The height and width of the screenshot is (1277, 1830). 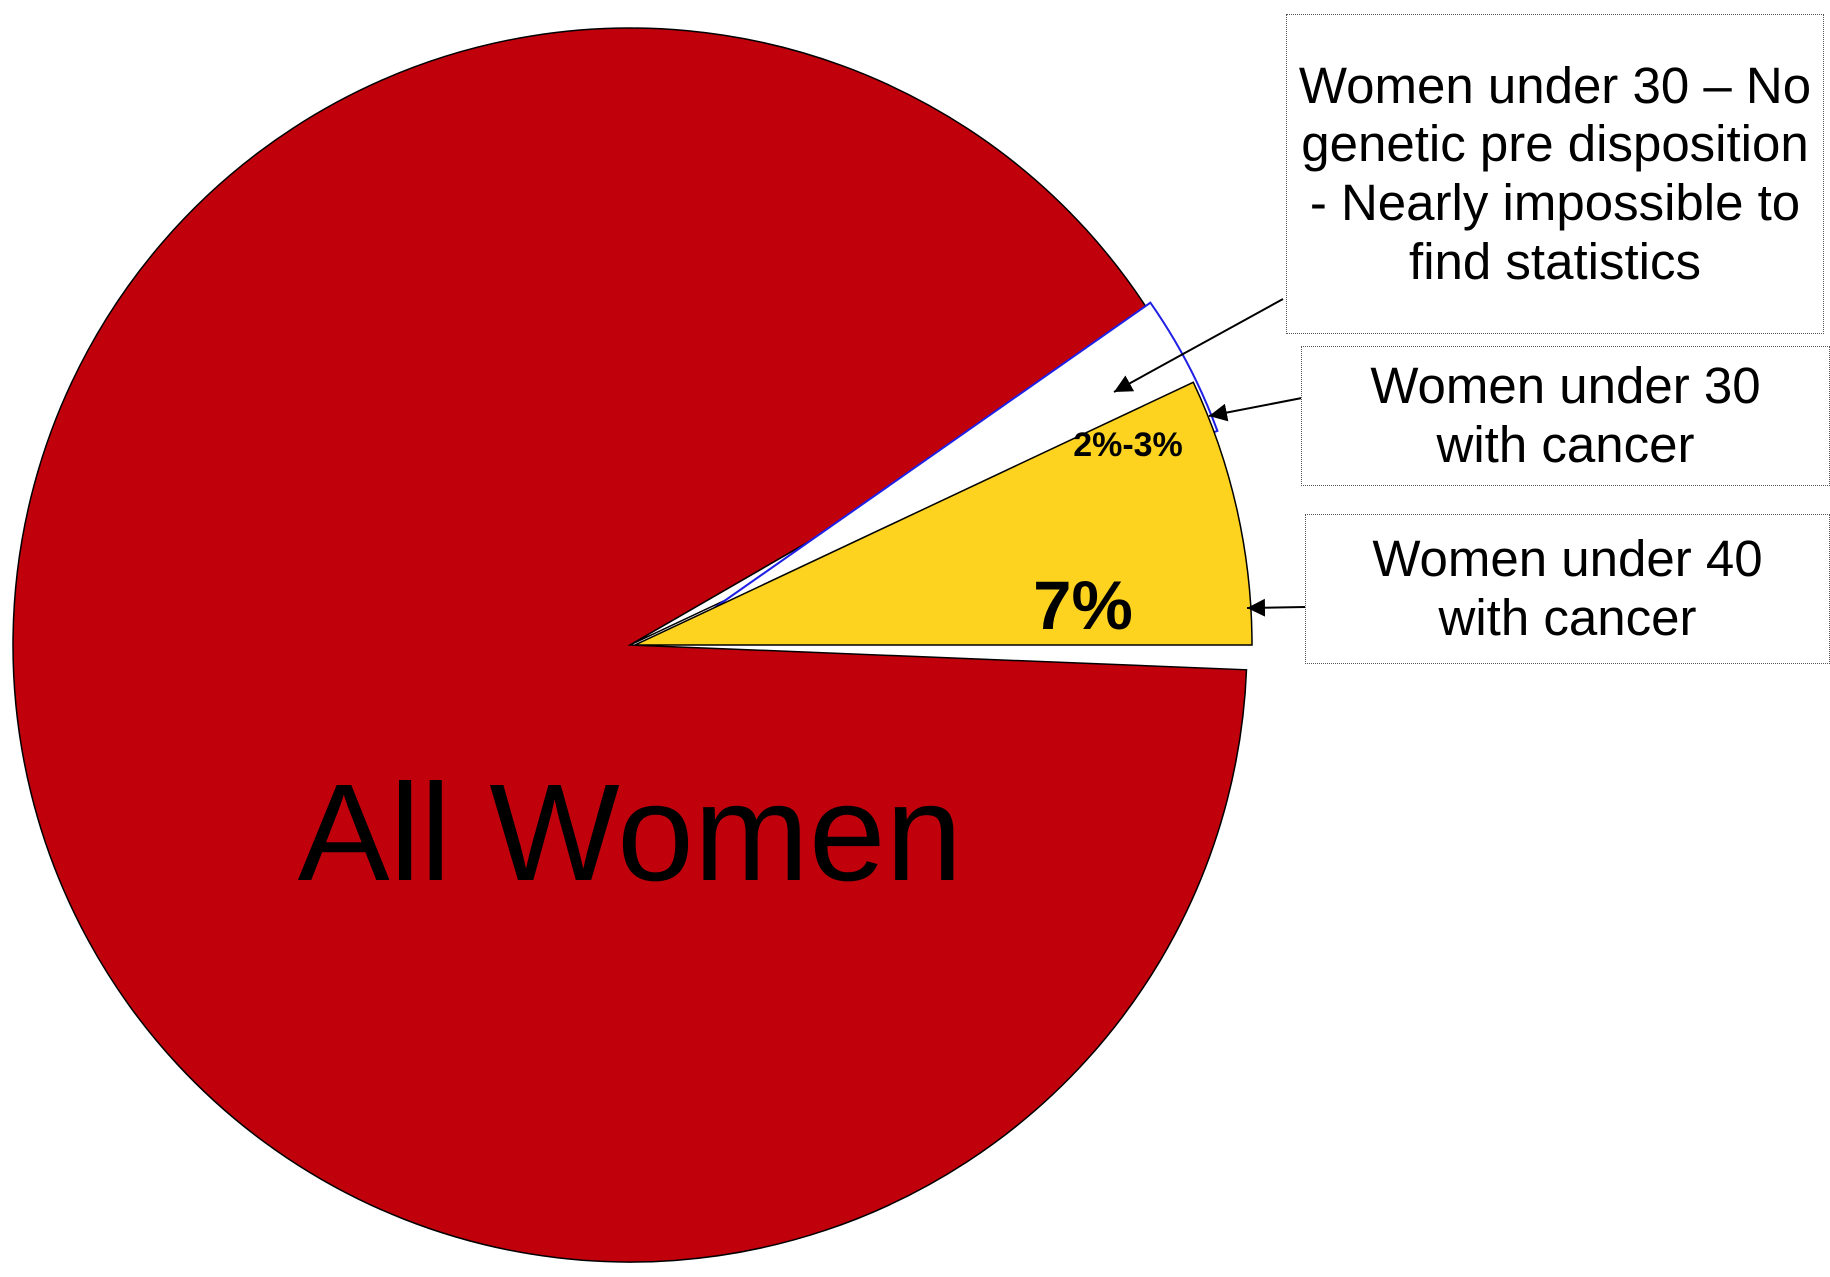 What do you see at coordinates (1128, 445) in the screenshot?
I see `slice-label-under-30: 2%-3%` at bounding box center [1128, 445].